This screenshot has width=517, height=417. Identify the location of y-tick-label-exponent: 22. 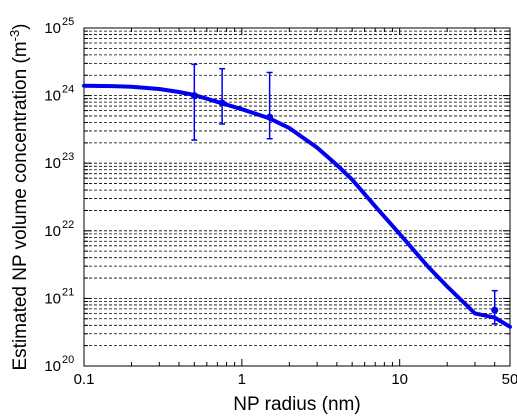
(68, 225).